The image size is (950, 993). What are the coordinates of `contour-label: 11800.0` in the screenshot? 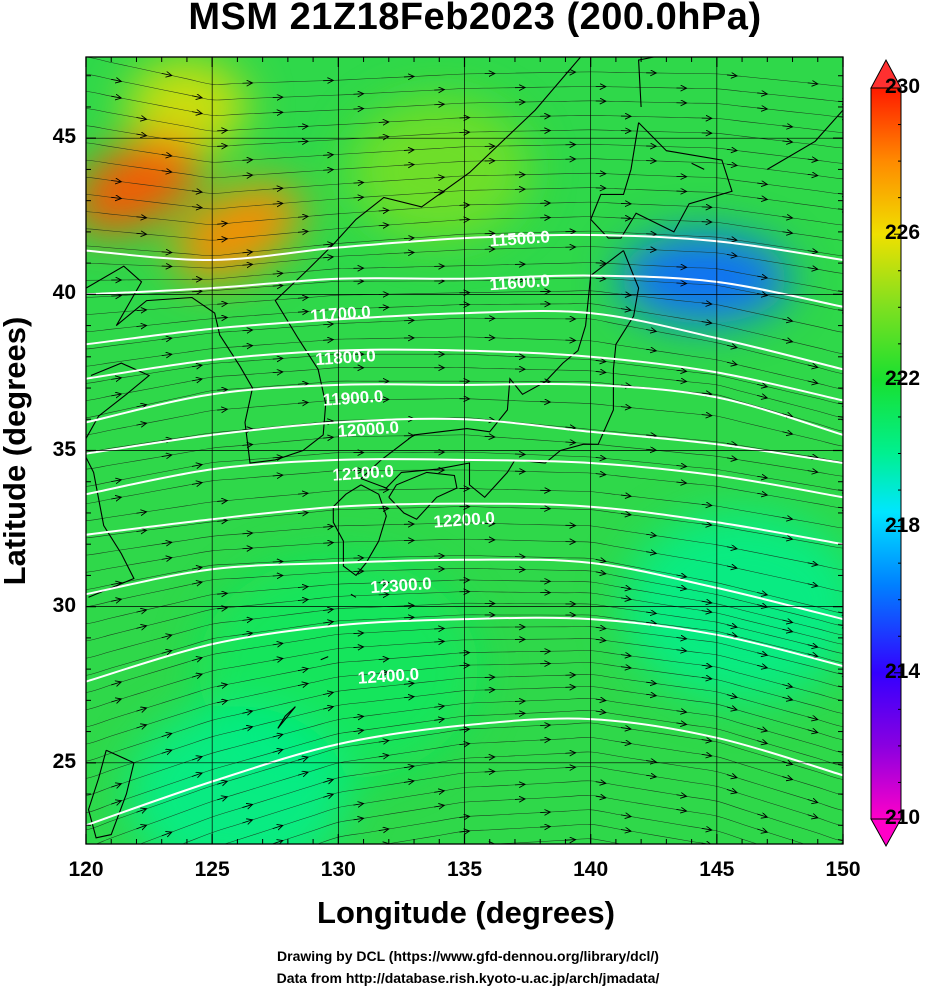 It's located at (346, 357).